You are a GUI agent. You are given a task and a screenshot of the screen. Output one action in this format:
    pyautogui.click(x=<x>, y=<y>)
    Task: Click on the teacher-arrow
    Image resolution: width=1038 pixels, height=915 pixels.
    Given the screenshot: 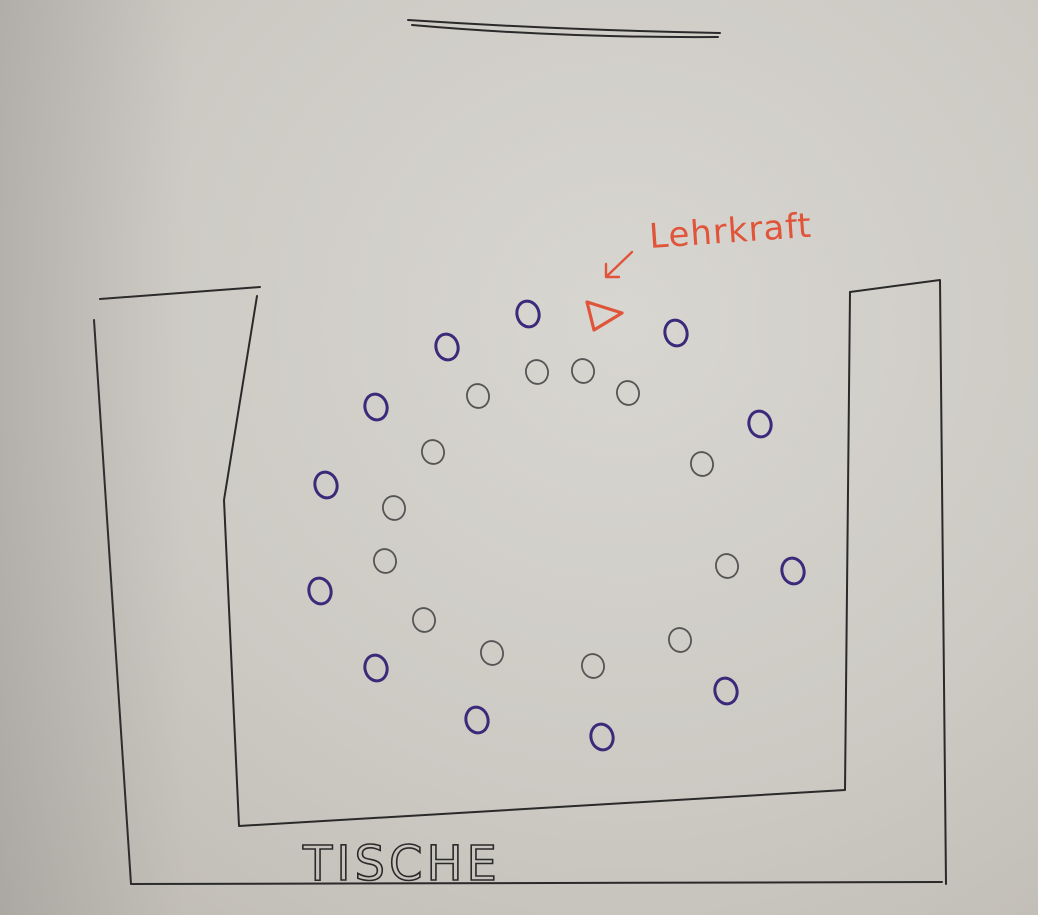 What is the action you would take?
    pyautogui.click(x=619, y=264)
    